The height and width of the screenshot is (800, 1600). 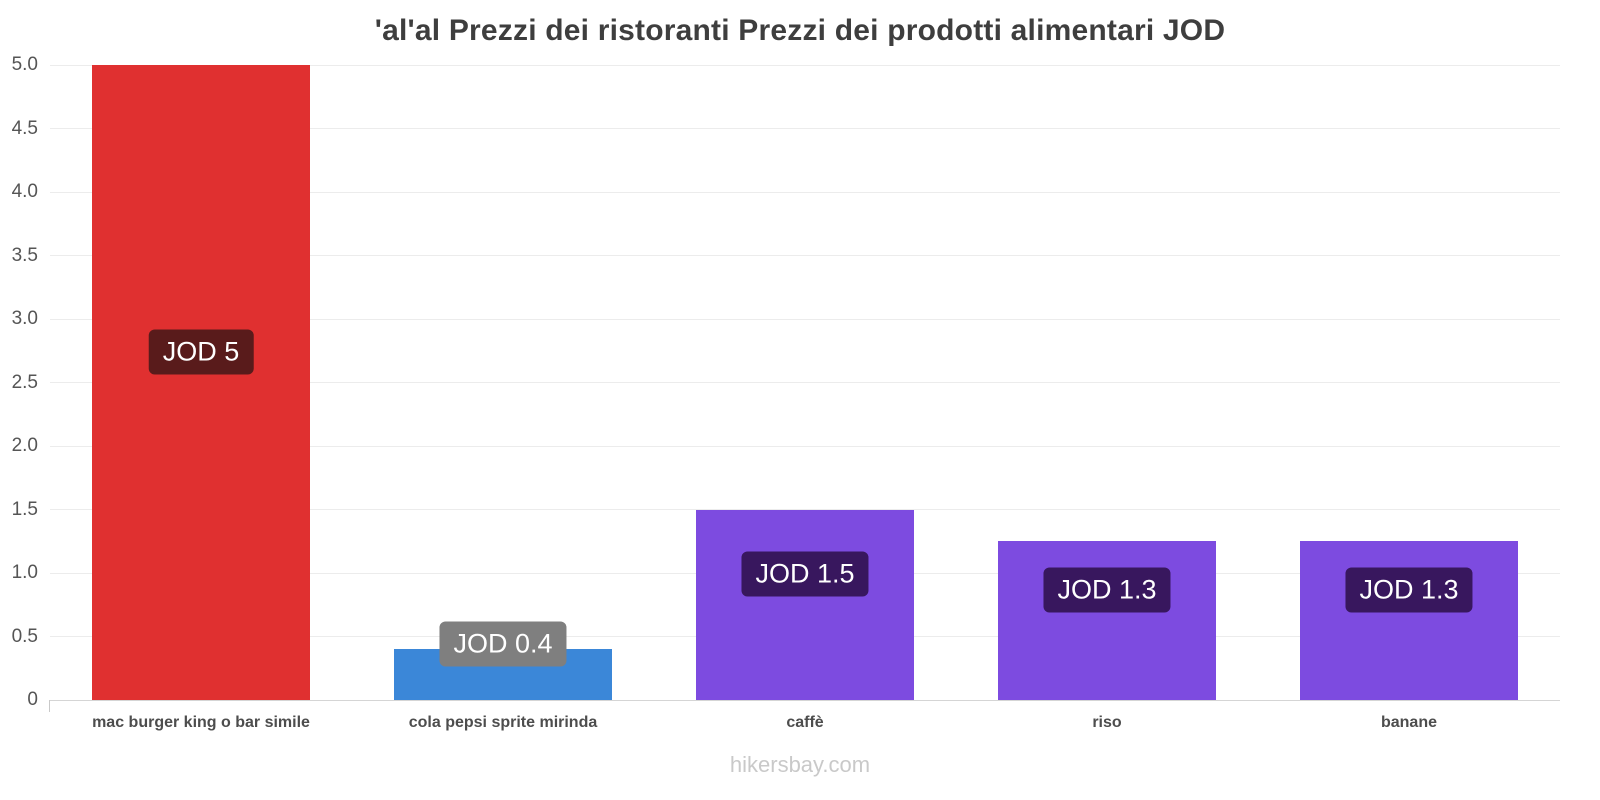 I want to click on y-axis-tick, so click(x=49, y=706).